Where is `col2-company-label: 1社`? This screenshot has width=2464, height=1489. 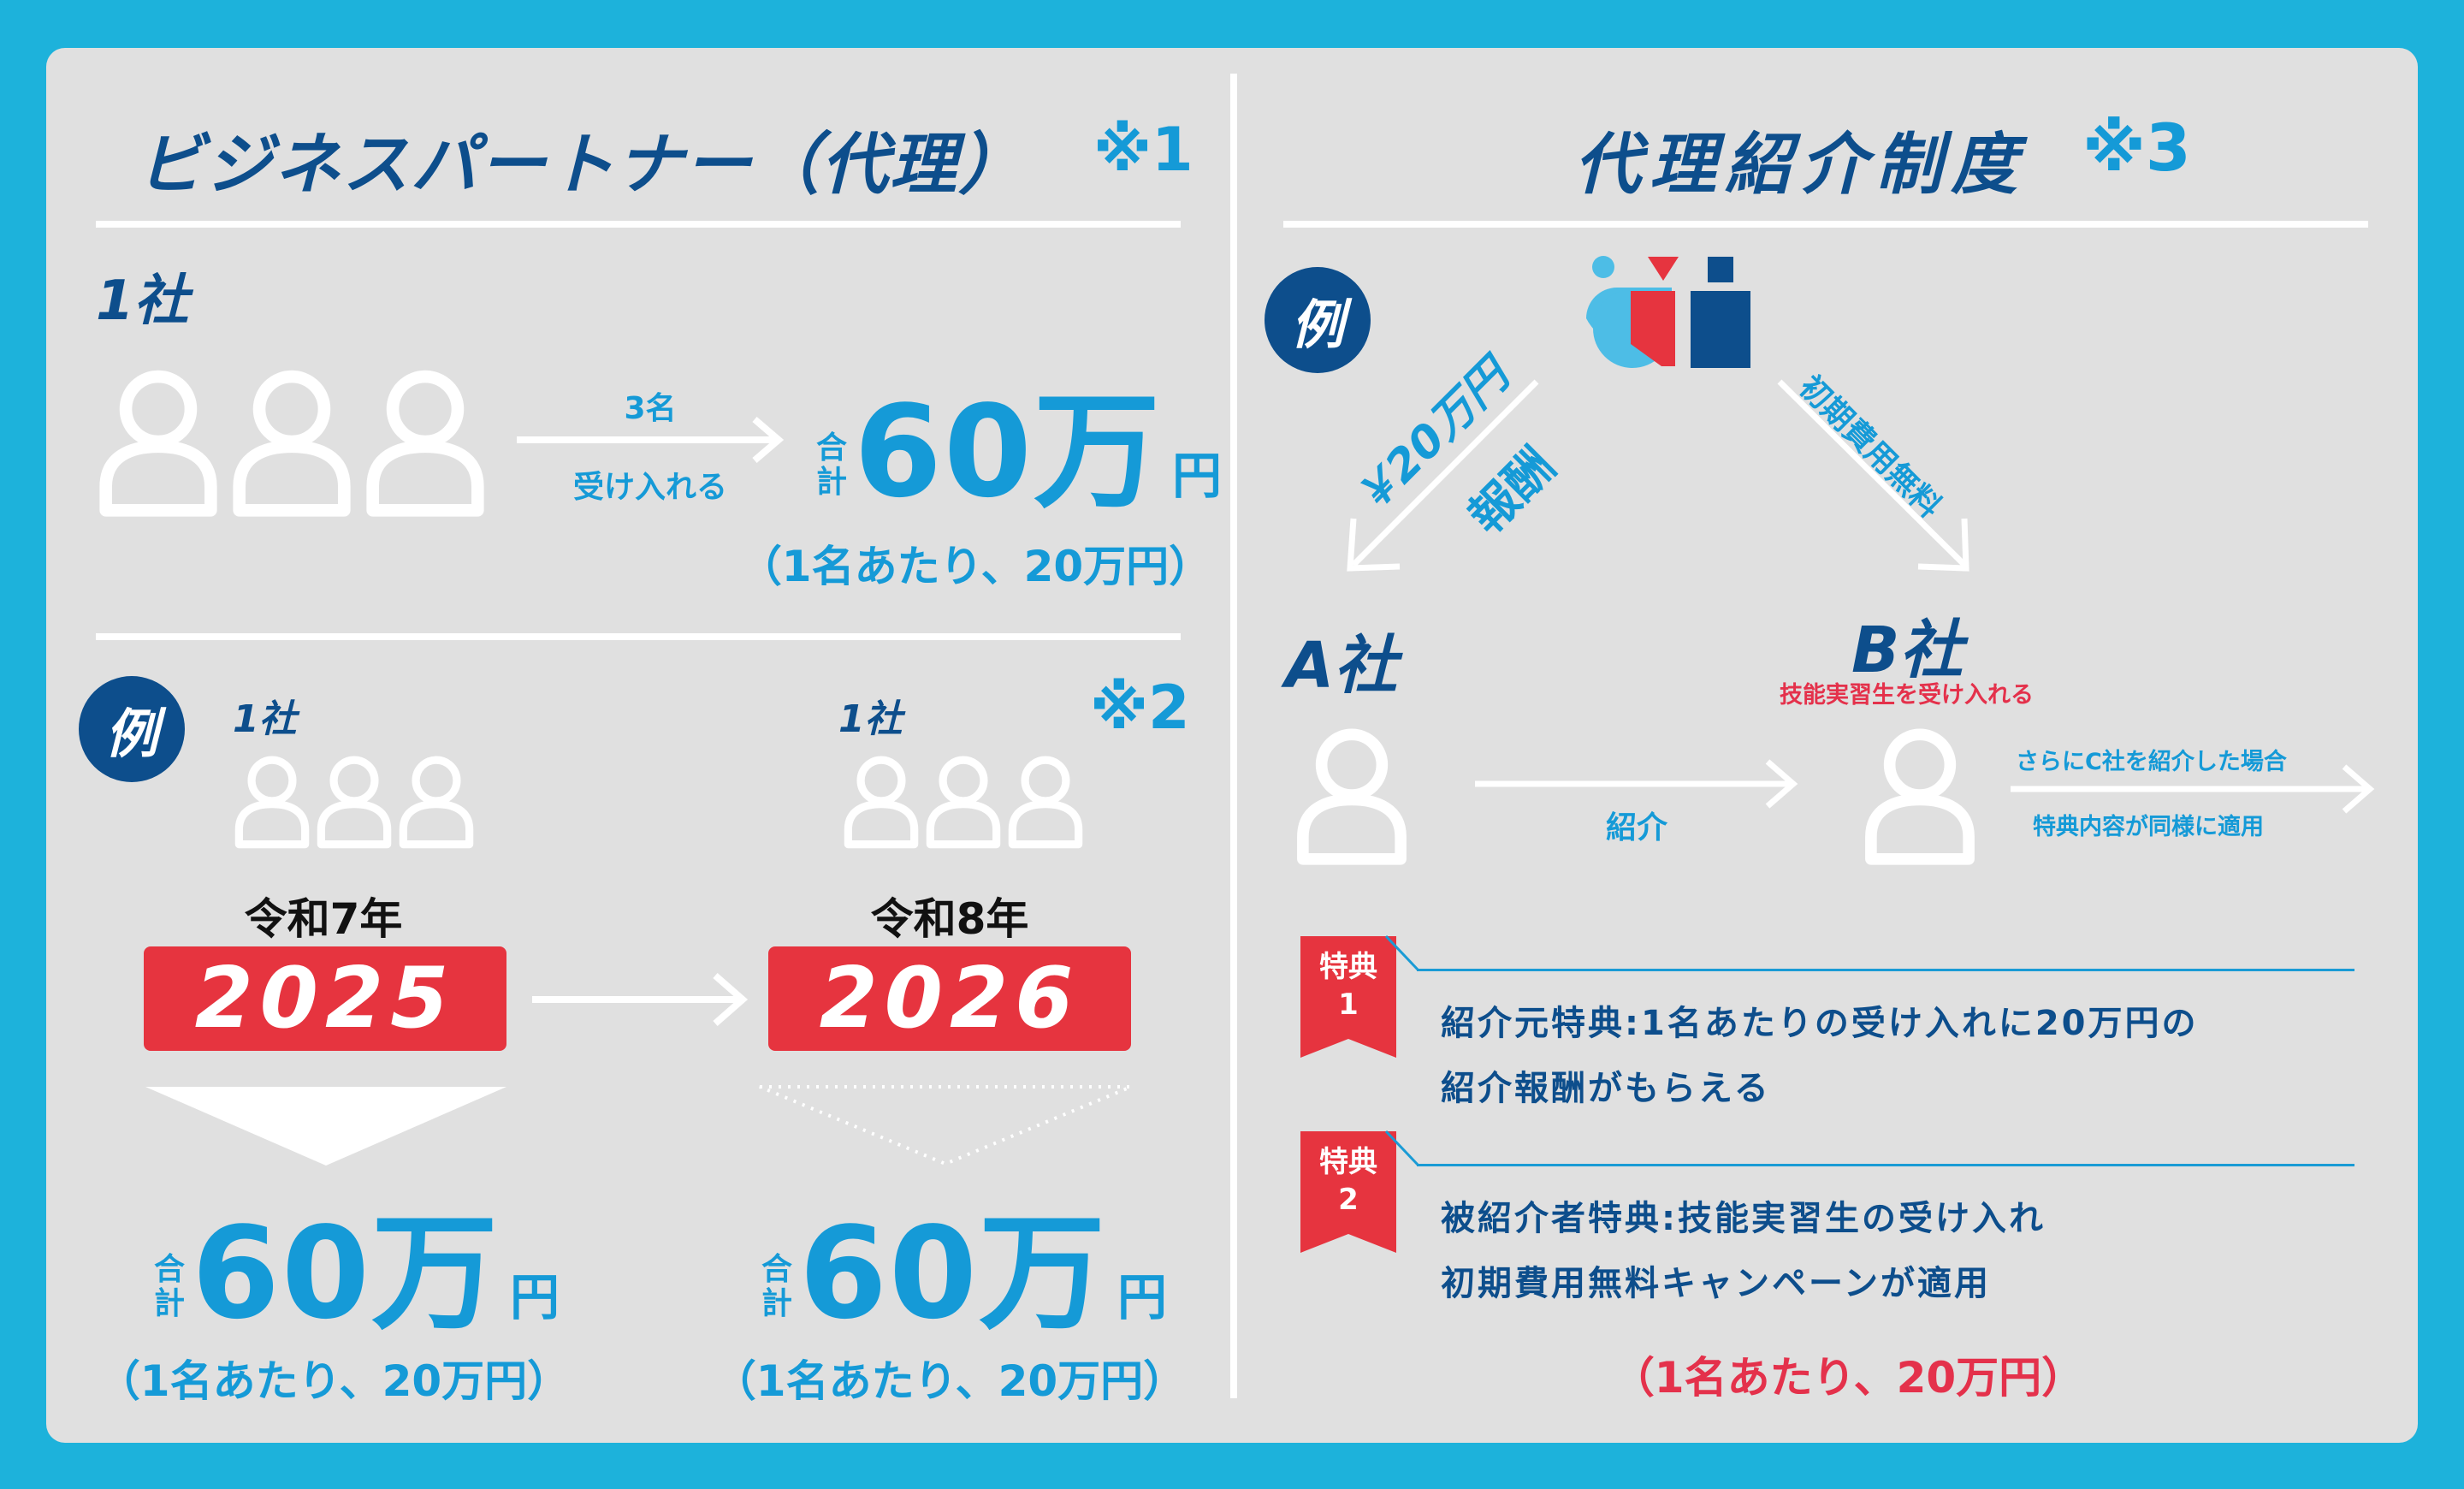
col2-company-label: 1社 is located at coordinates (870, 719).